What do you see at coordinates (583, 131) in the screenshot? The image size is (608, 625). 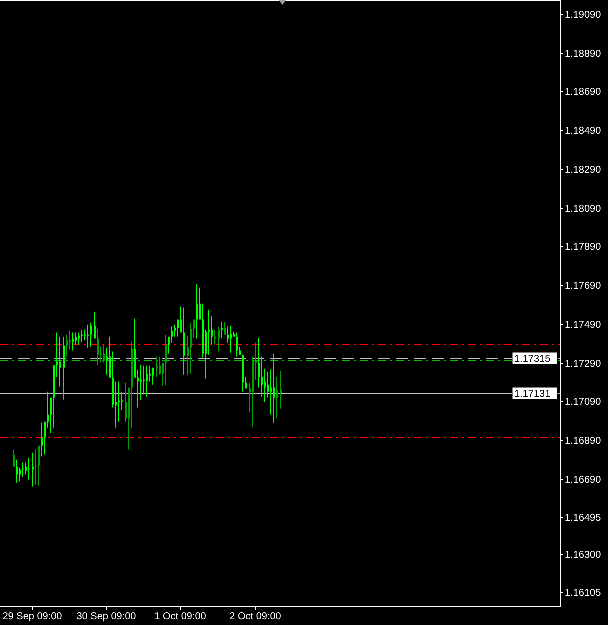 I see `y-tick-label: 1.18490` at bounding box center [583, 131].